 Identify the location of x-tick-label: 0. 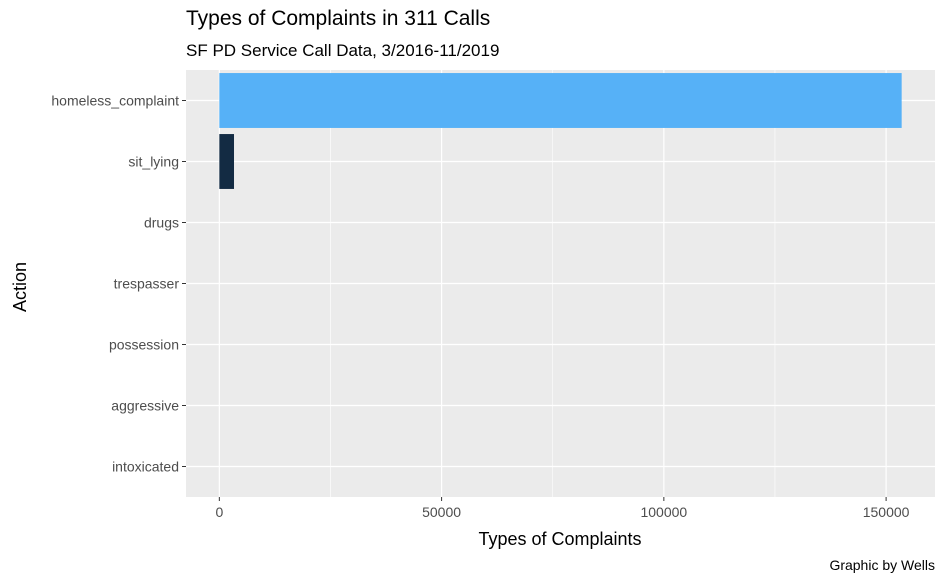
(219, 512).